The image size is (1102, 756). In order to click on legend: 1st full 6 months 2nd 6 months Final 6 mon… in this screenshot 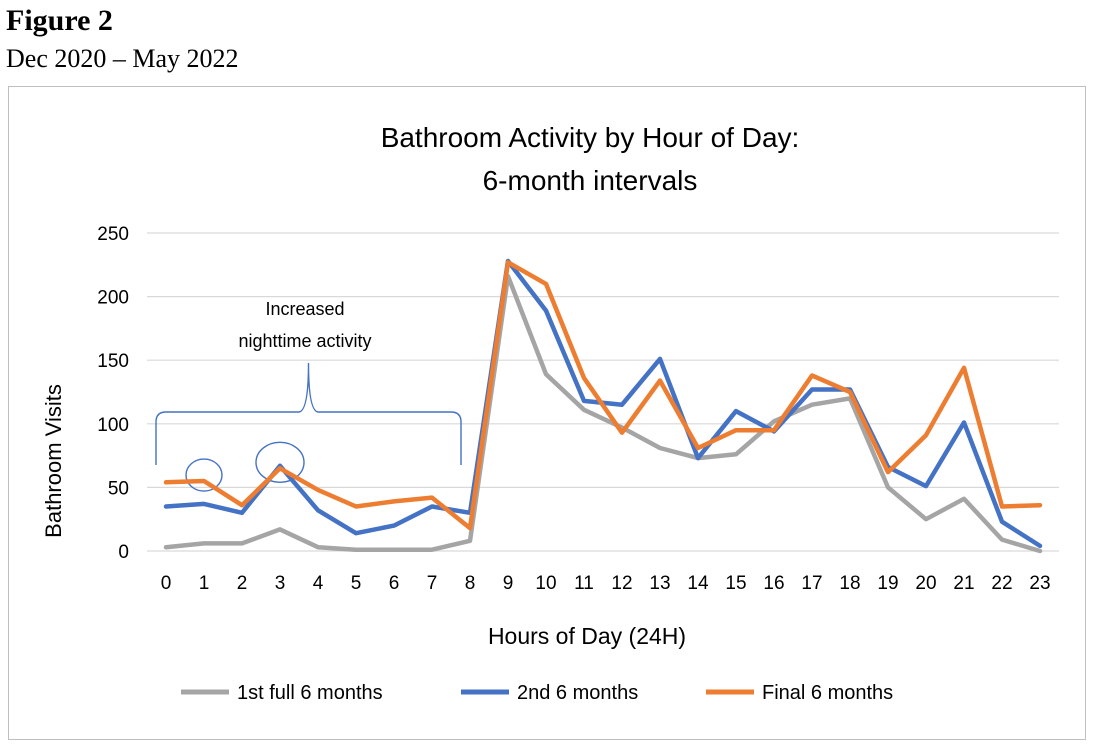, I will do `click(537, 693)`.